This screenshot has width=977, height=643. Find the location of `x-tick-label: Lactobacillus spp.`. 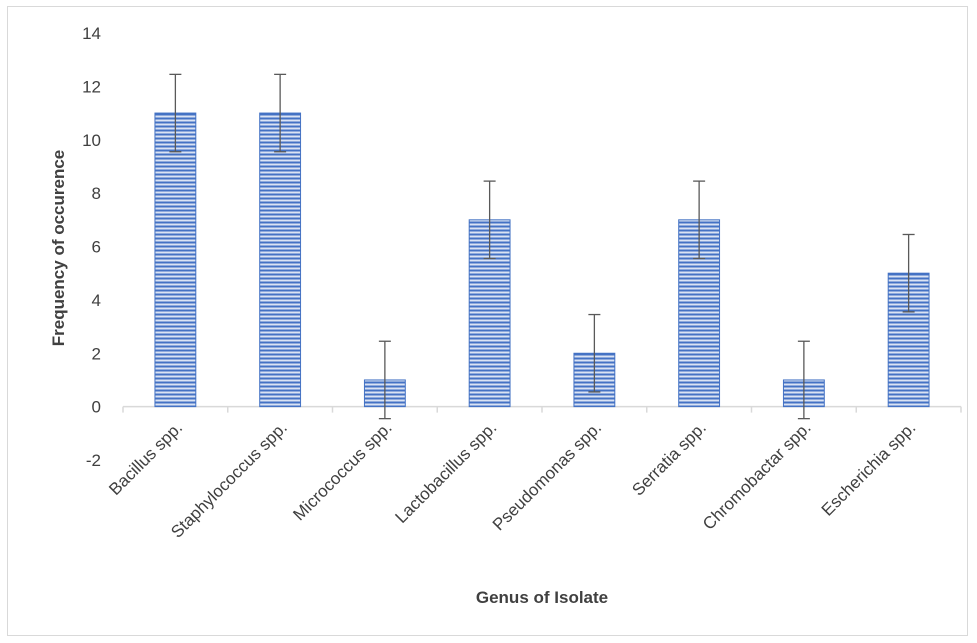

x-tick-label: Lactobacillus spp. is located at coordinates (445, 472).